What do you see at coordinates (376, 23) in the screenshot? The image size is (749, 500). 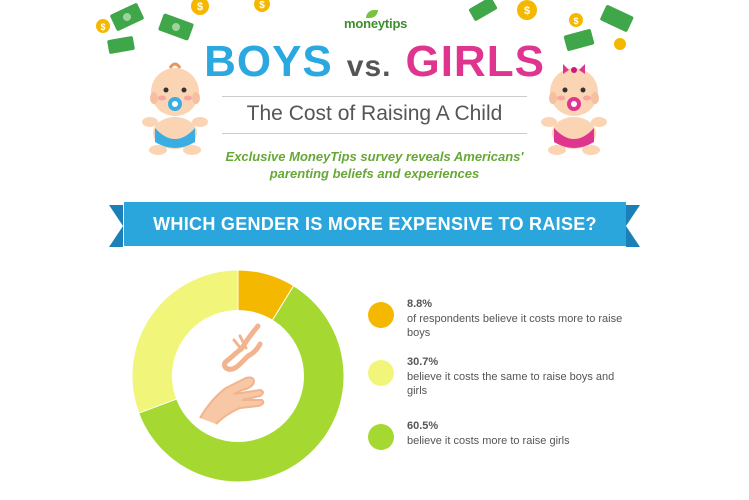 I see `logo-text: moneytips` at bounding box center [376, 23].